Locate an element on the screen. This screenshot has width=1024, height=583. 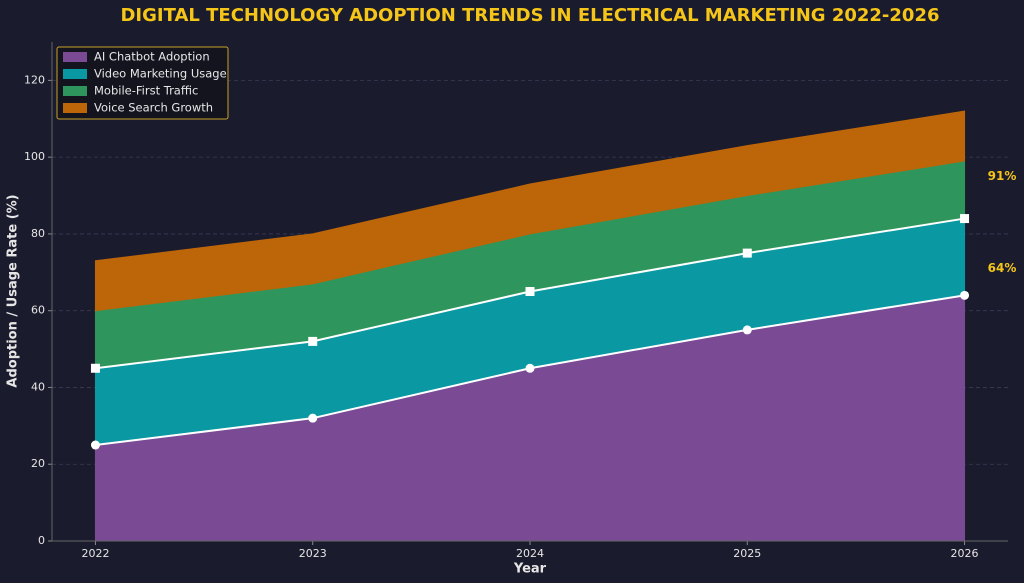
legend-box is located at coordinates (142, 83).